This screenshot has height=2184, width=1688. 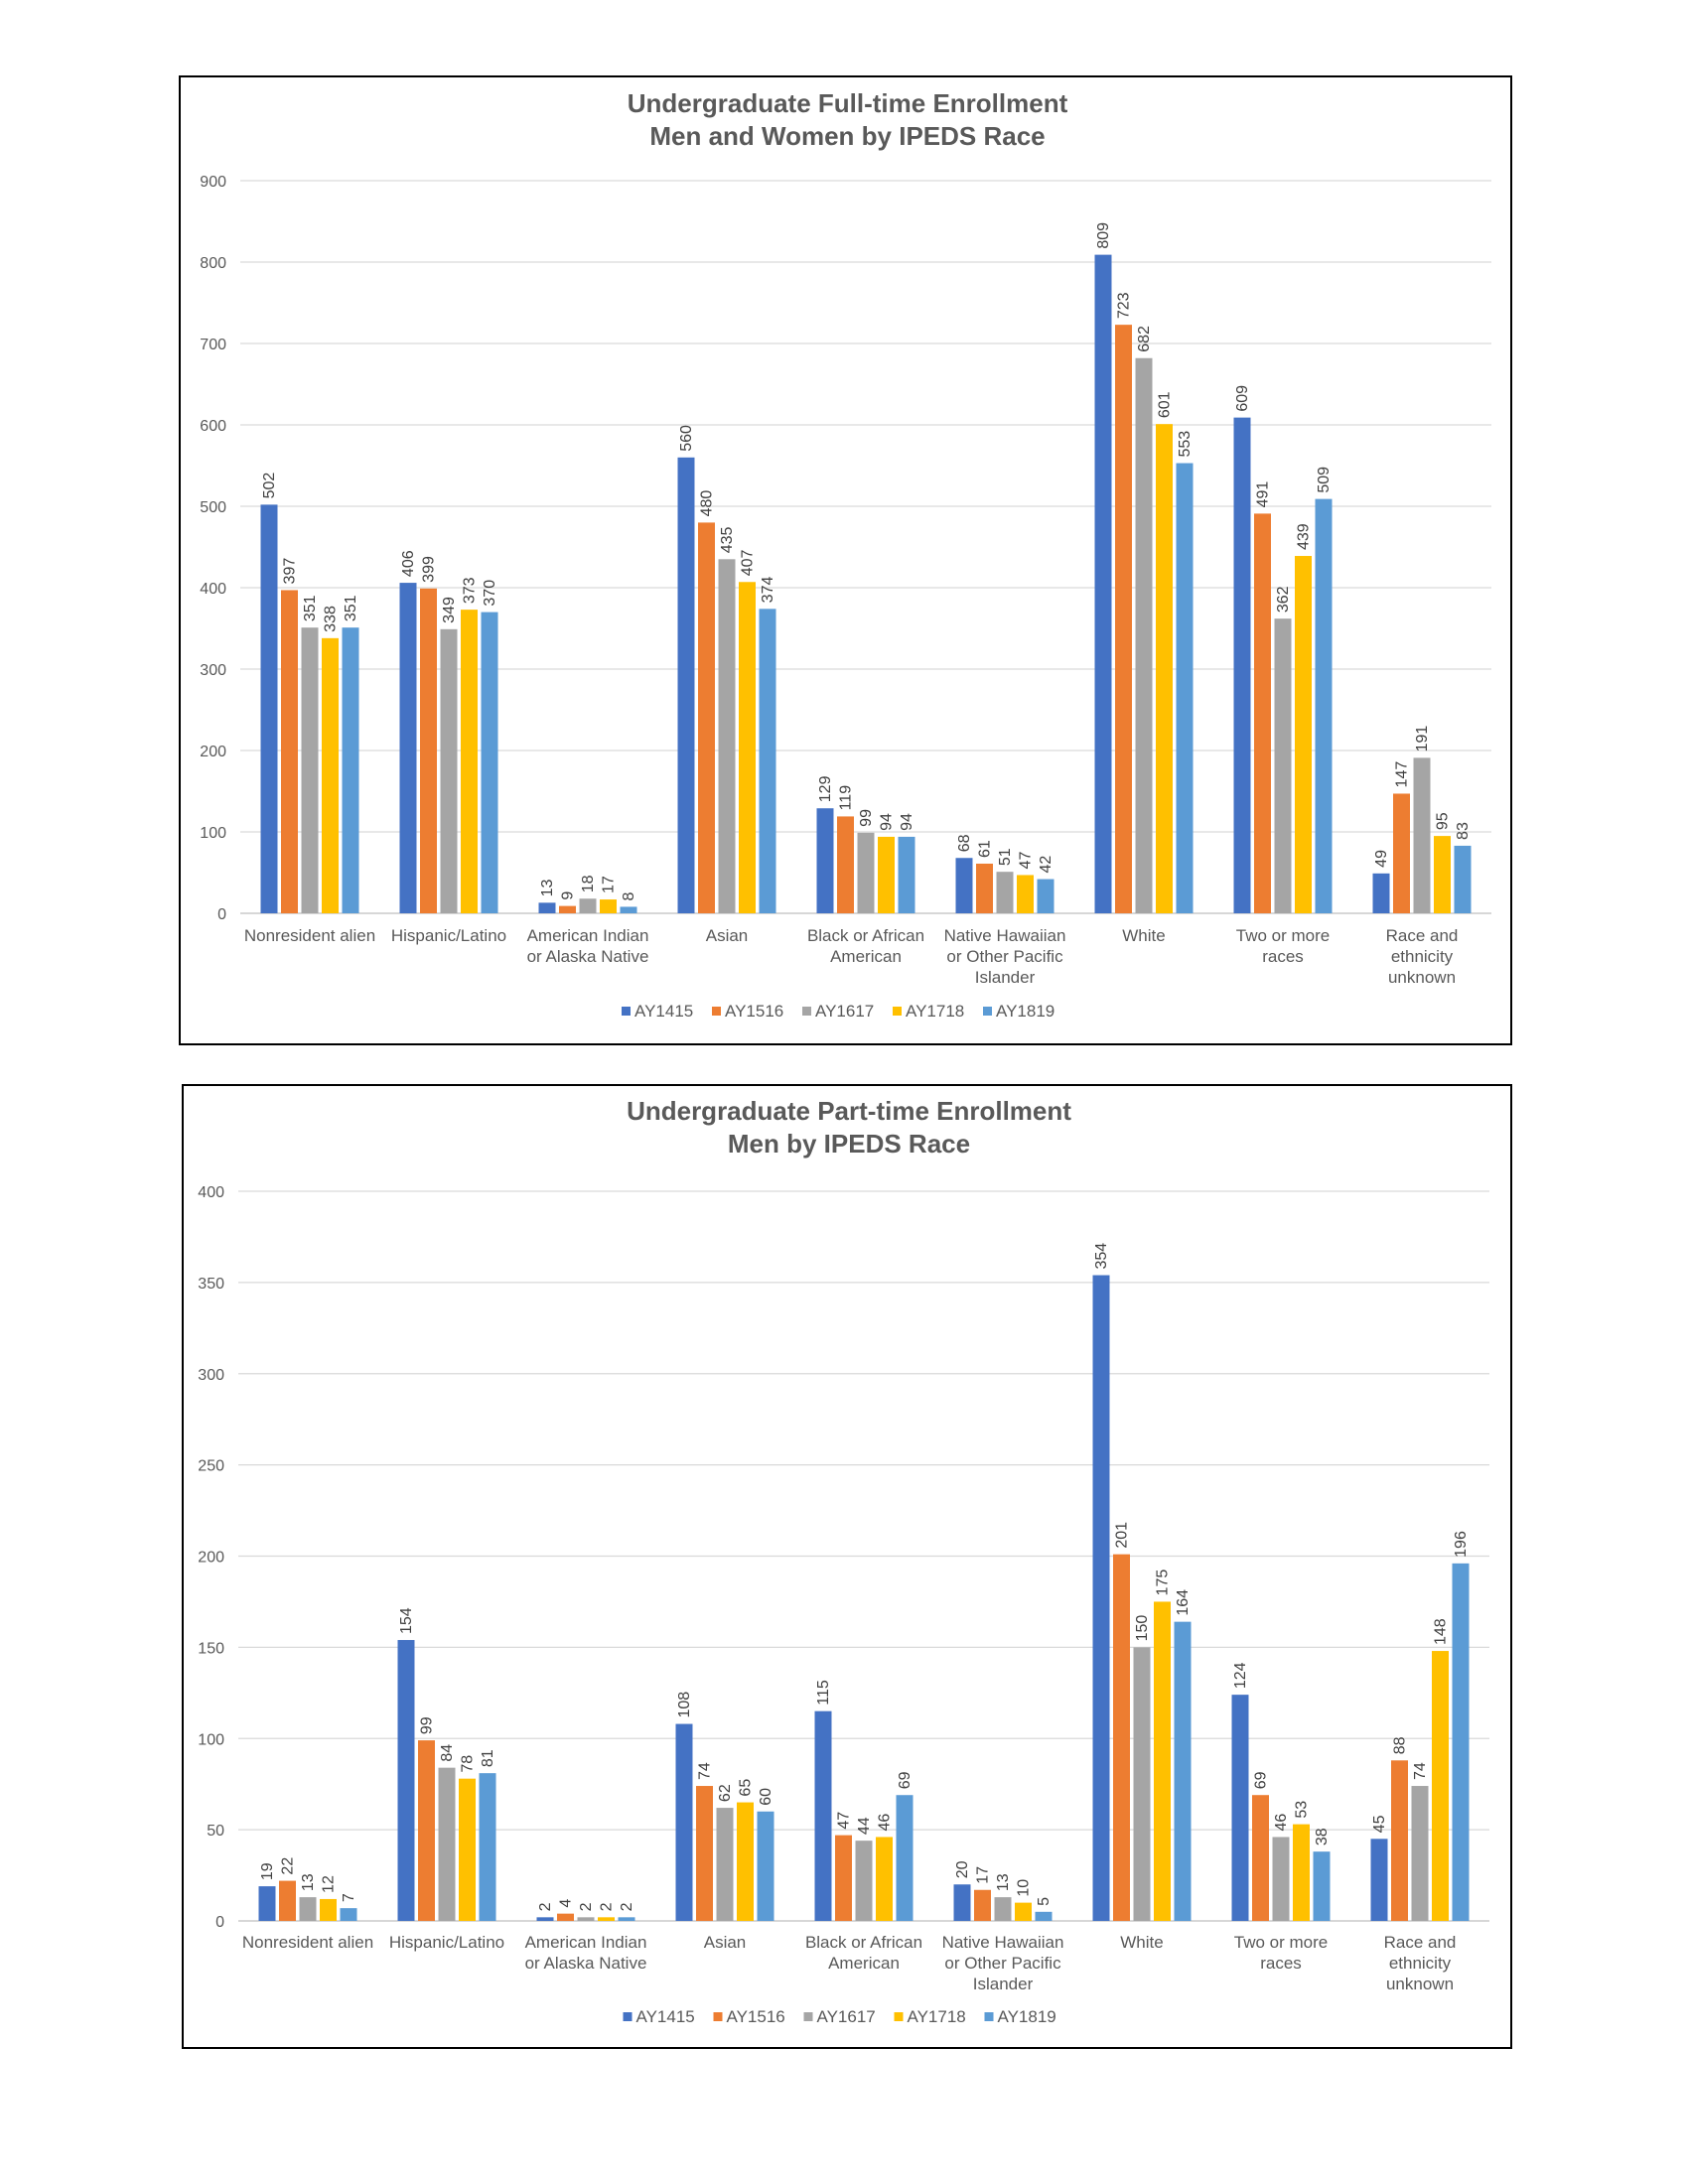 What do you see at coordinates (288, 1866) in the screenshot?
I see `data-label: 22` at bounding box center [288, 1866].